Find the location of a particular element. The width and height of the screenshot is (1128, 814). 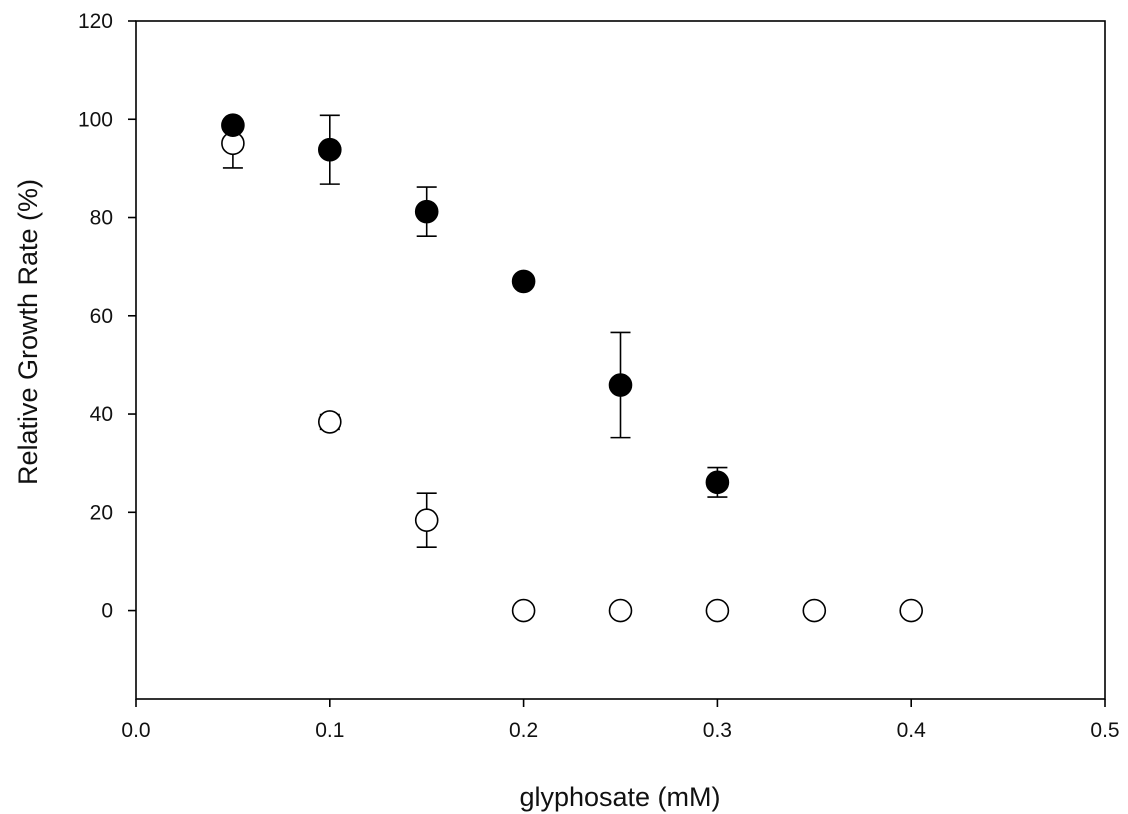

x-axis-title: glyphosate (mM) is located at coordinates (619, 797).